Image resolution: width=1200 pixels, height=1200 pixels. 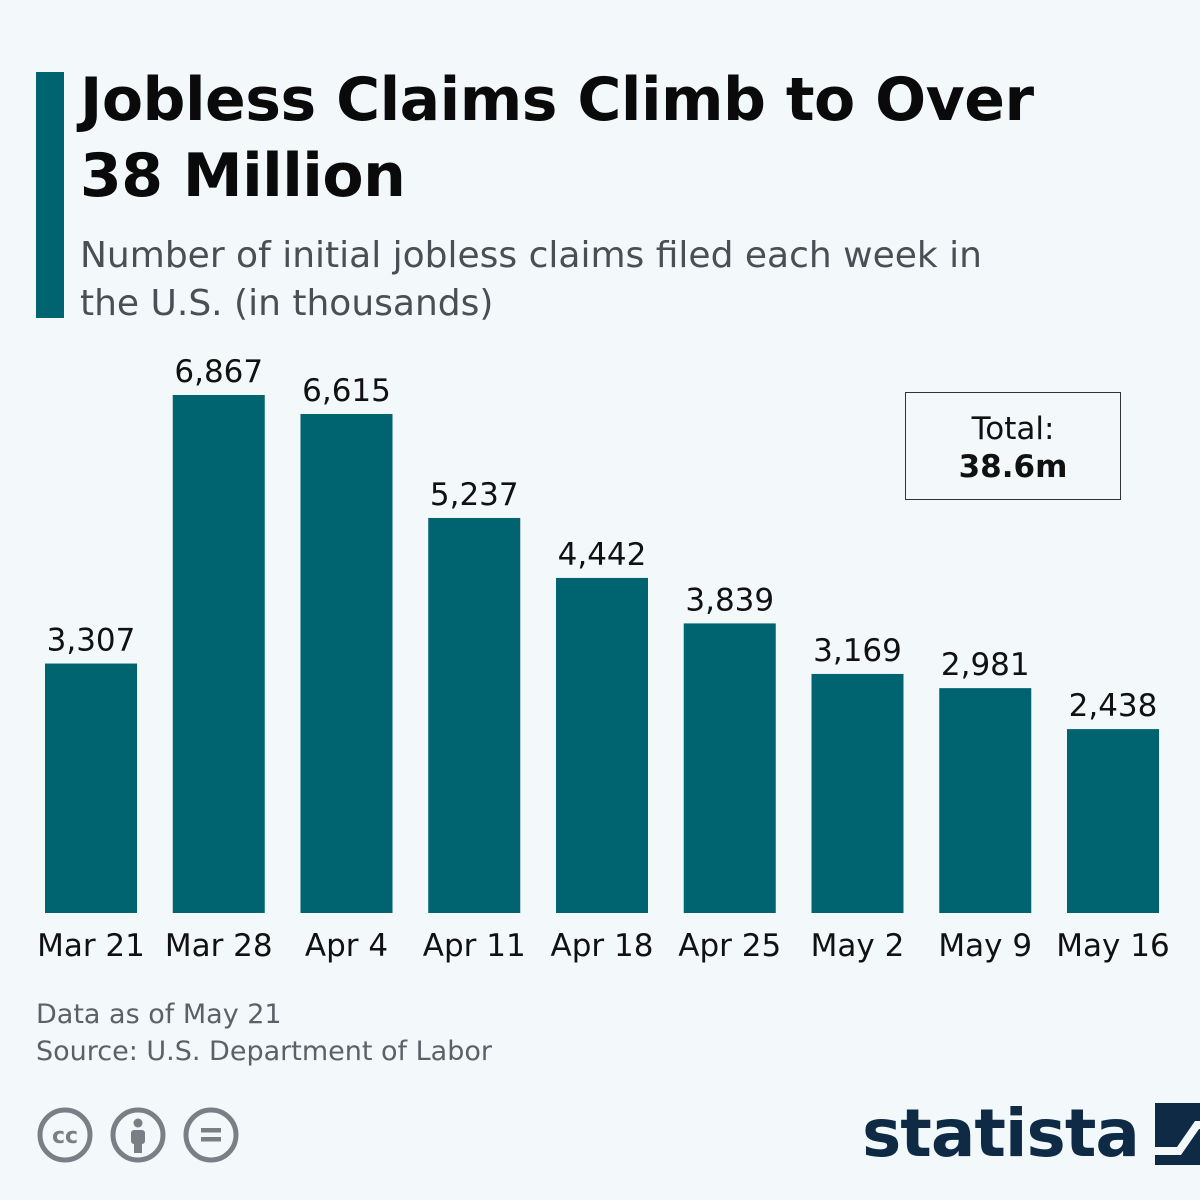 I want to click on x-tick-label: Apr 25, so click(x=729, y=946).